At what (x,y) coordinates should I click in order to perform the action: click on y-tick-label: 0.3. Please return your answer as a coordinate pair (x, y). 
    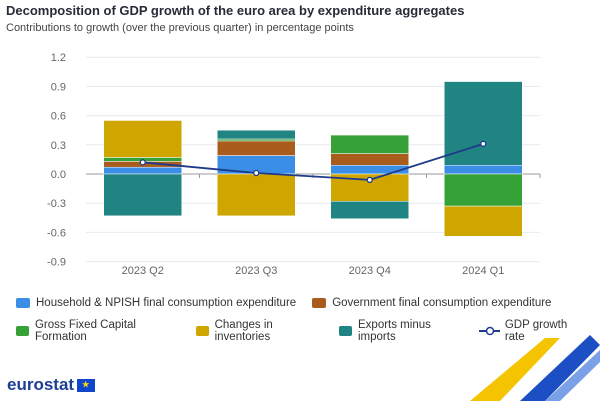
    Looking at the image, I should click on (58, 146).